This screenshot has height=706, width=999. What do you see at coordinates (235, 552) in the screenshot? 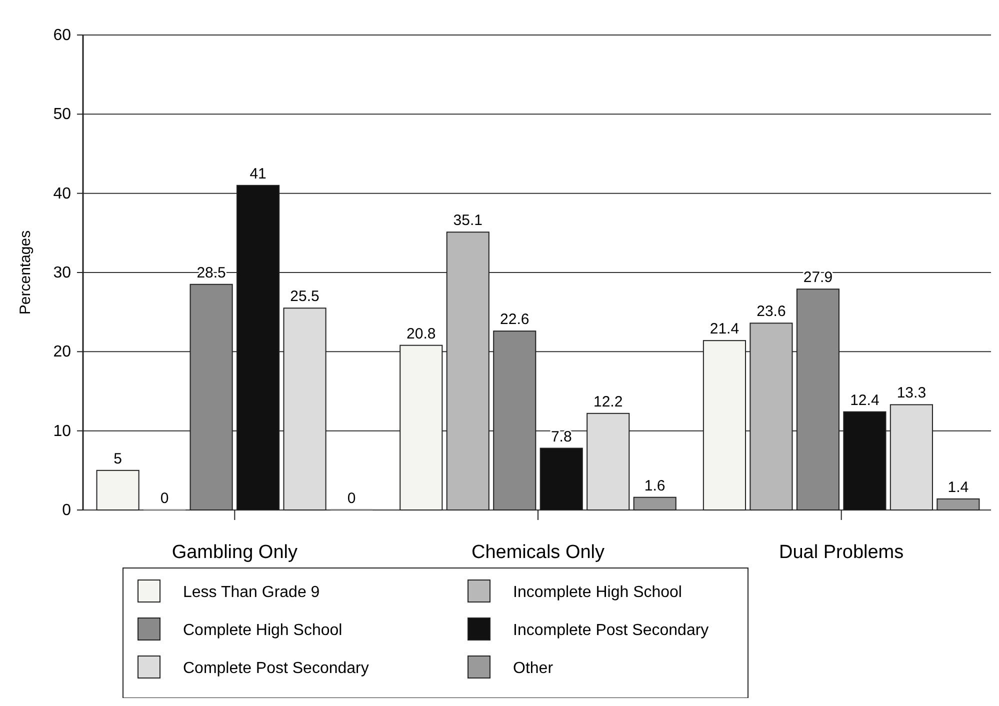
I see `x-tick-label: Gambling Only` at bounding box center [235, 552].